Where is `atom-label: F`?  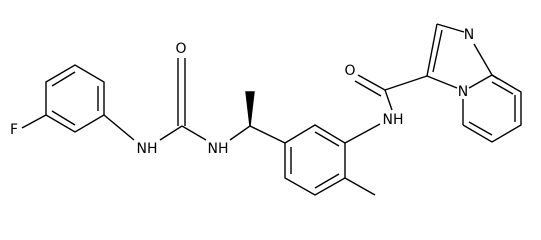 atom-label: F is located at coordinates (14, 130).